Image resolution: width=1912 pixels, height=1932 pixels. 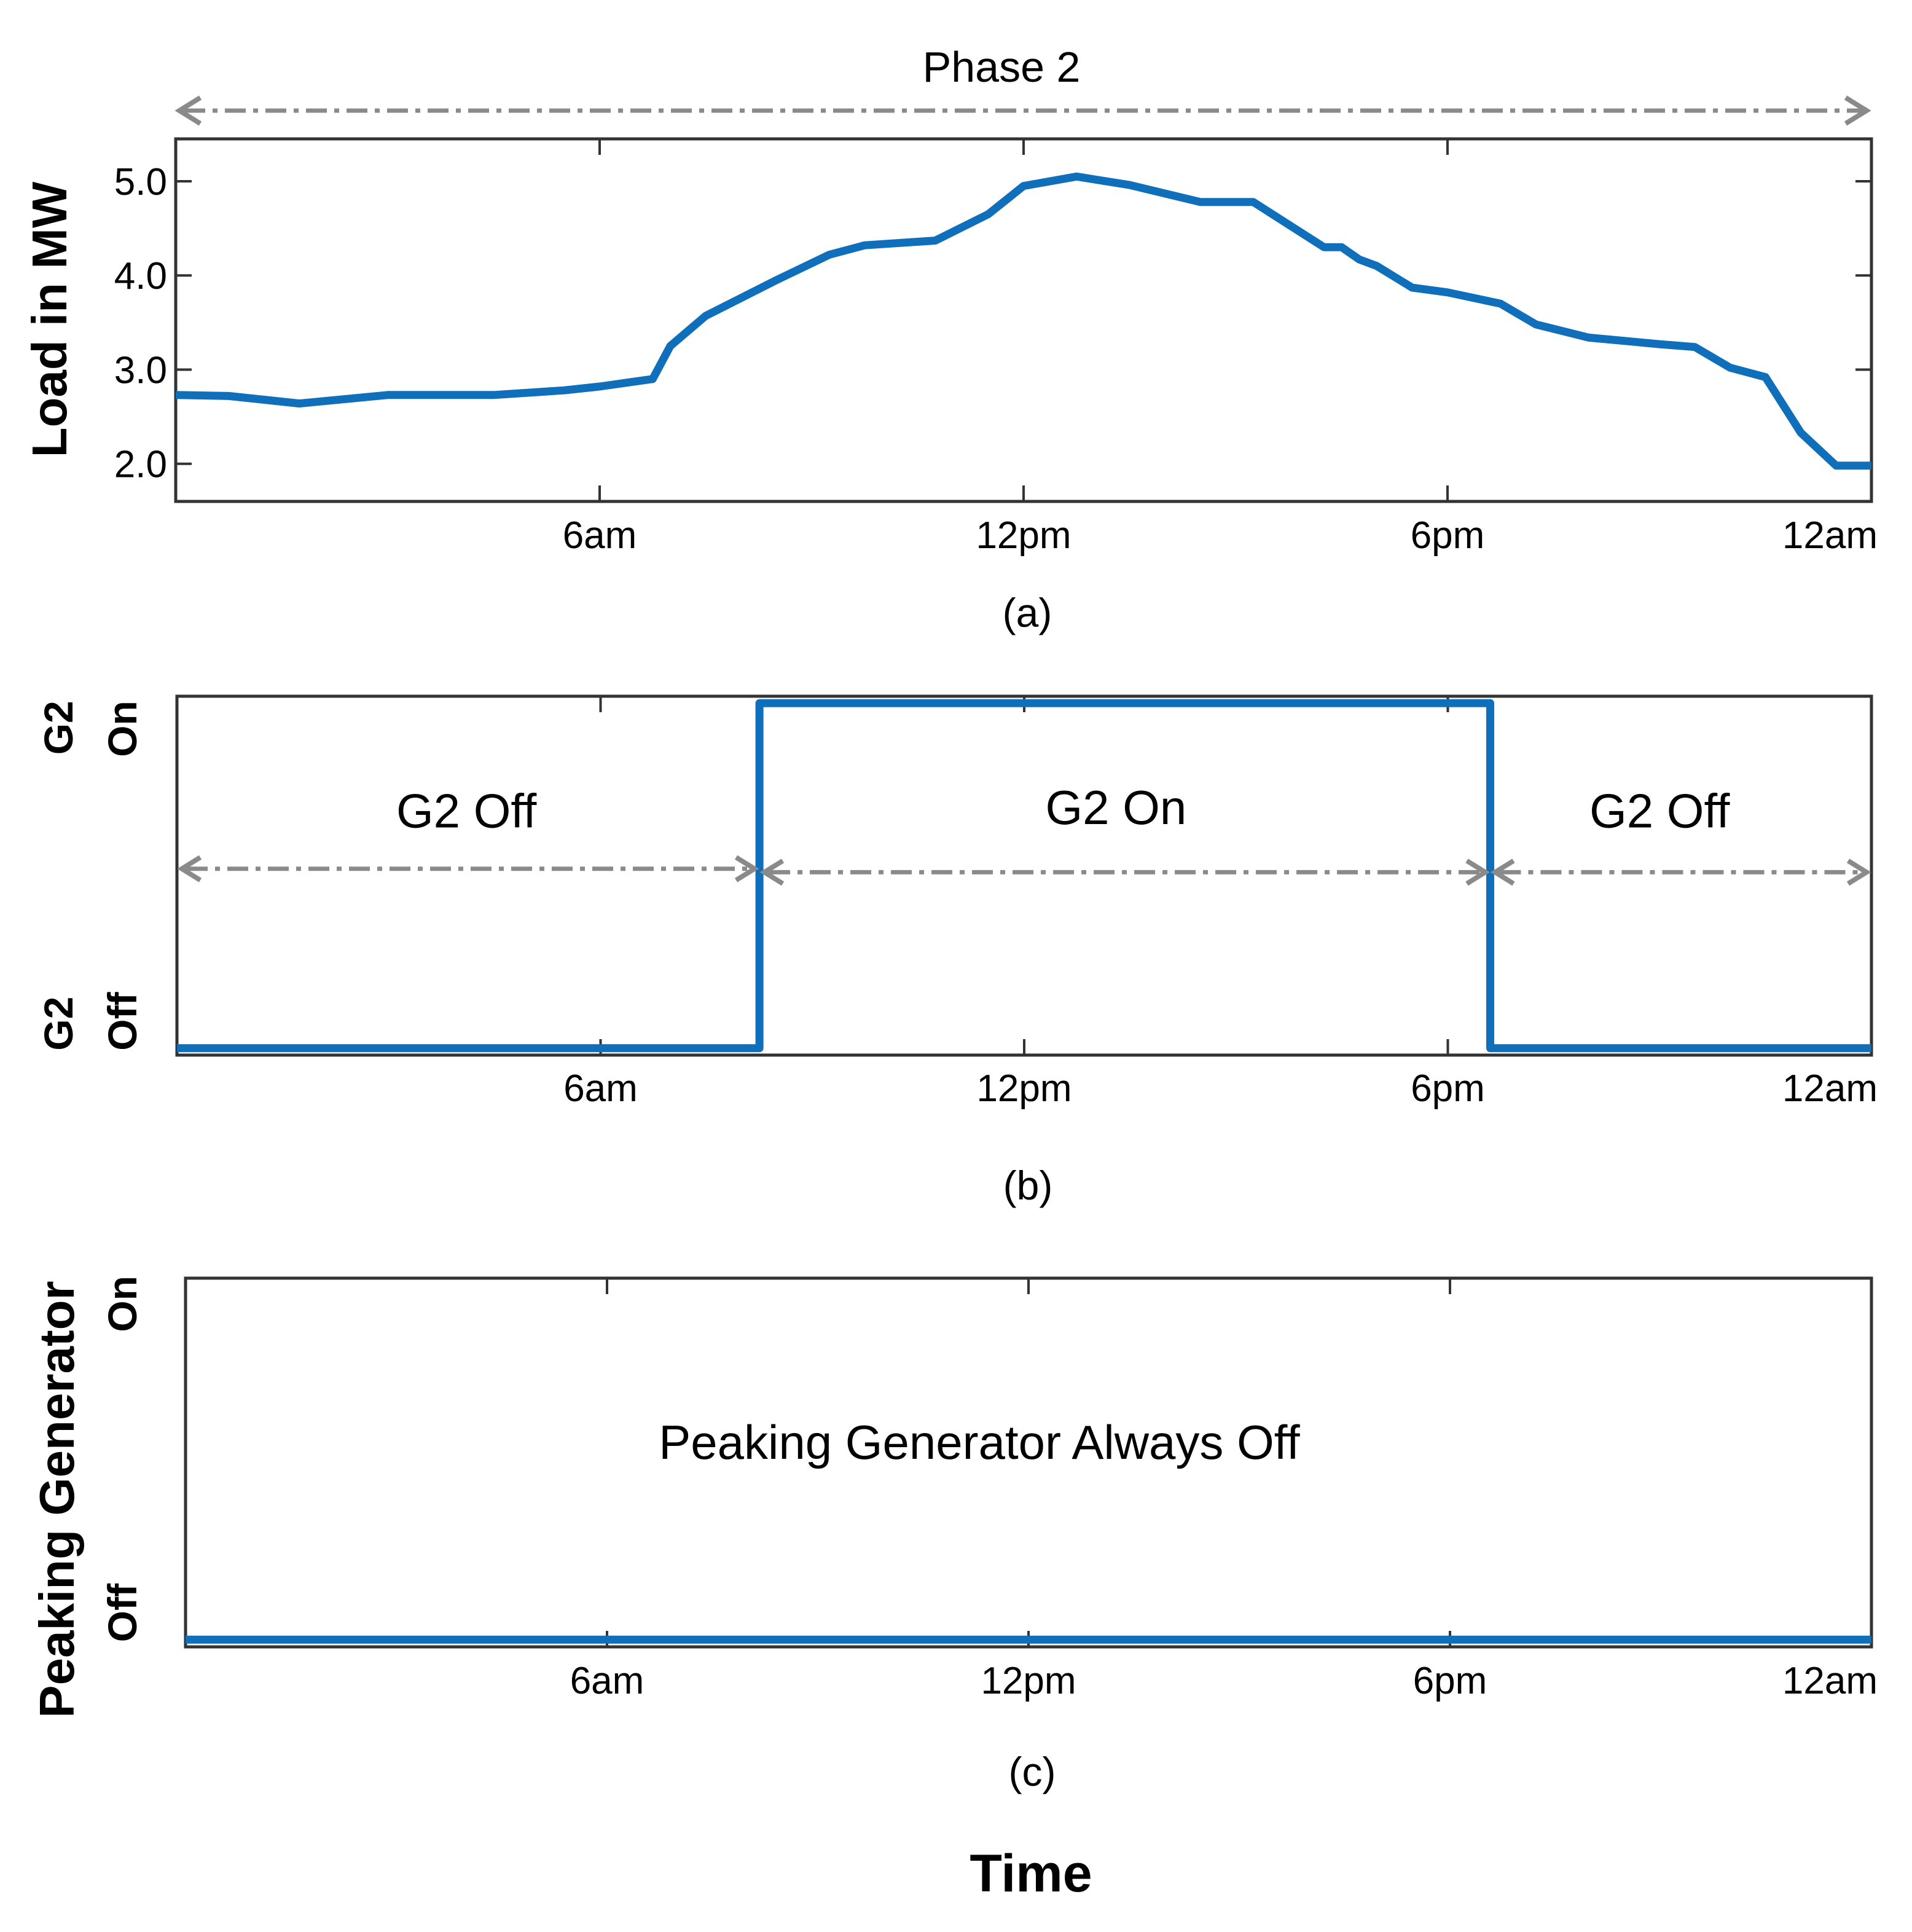 I want to click on y-tick-label: 4.0, so click(x=140, y=276).